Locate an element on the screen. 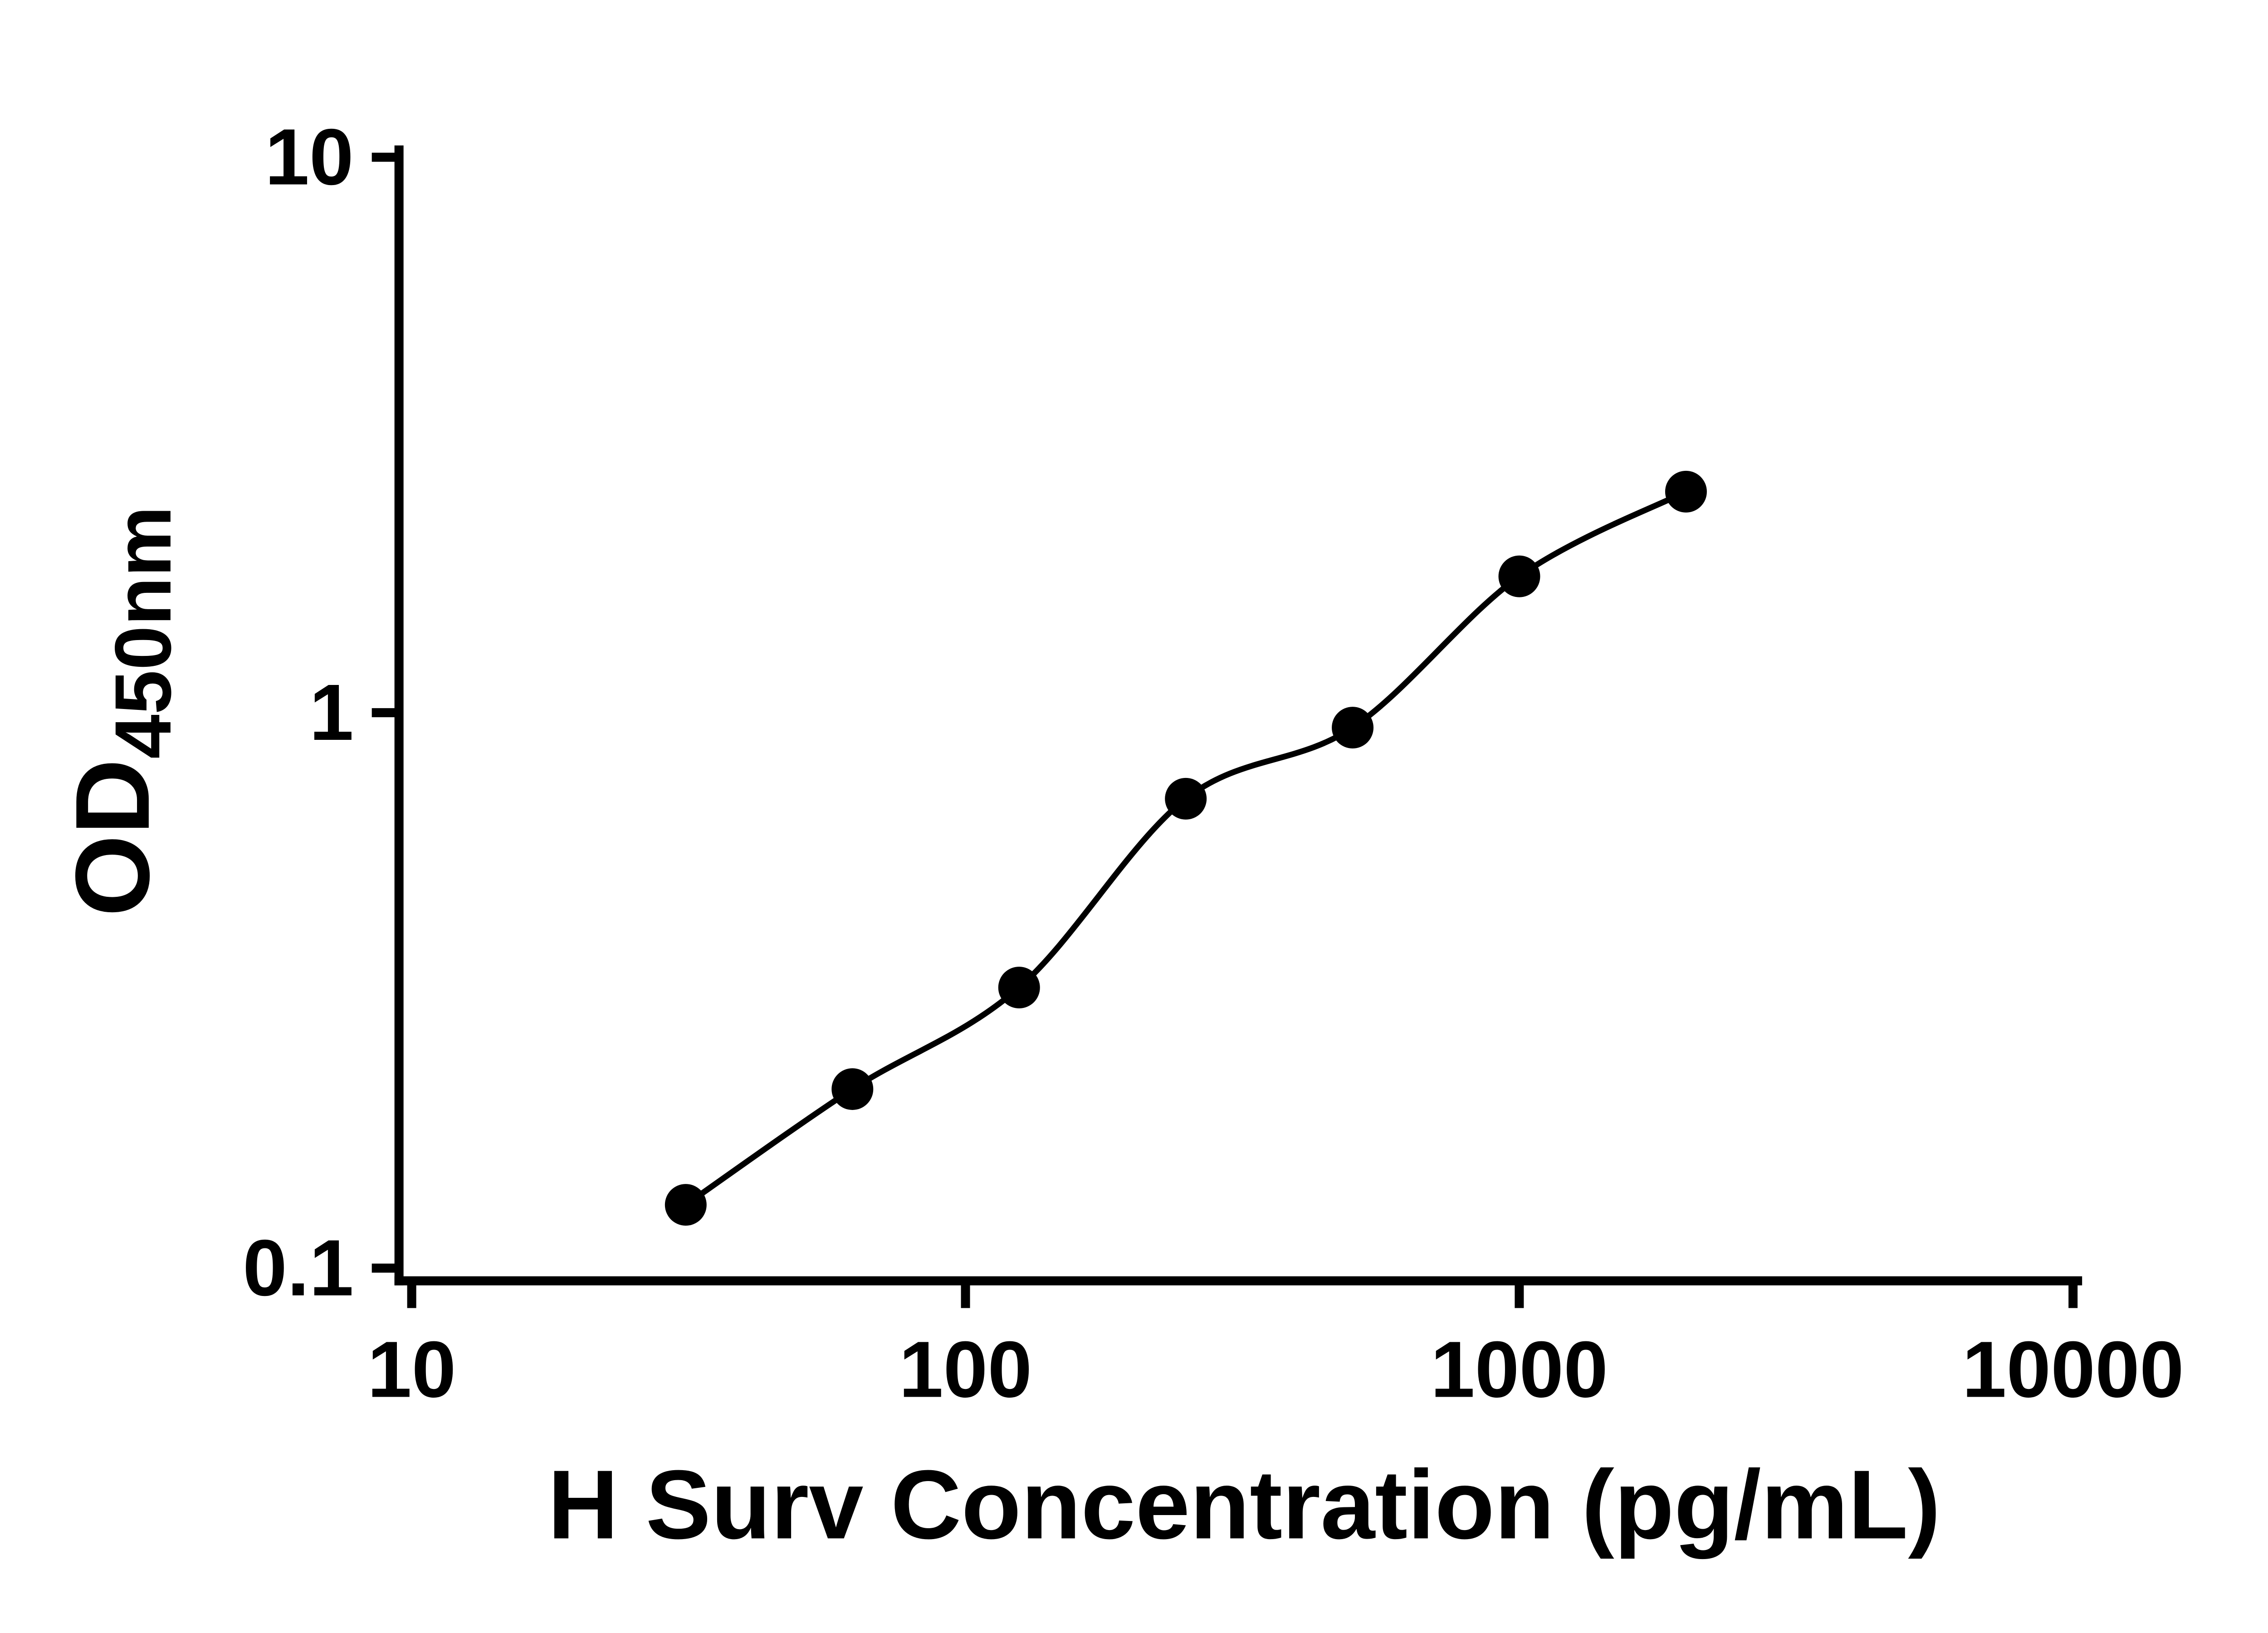 Image resolution: width=2268 pixels, height=1633 pixels. y-axis-title: OD450nm is located at coordinates (121, 711).